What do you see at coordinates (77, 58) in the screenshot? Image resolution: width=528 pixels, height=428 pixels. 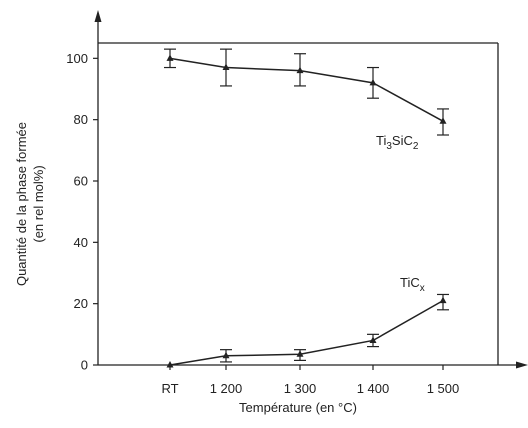 I see `y-tick-label: 100` at bounding box center [77, 58].